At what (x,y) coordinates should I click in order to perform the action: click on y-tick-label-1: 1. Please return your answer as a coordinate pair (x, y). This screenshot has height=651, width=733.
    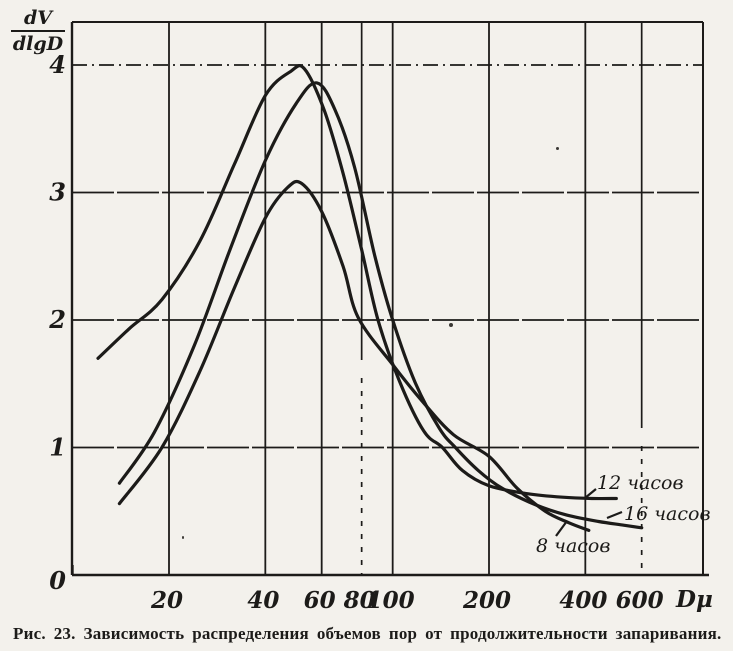
    Looking at the image, I should click on (57, 447).